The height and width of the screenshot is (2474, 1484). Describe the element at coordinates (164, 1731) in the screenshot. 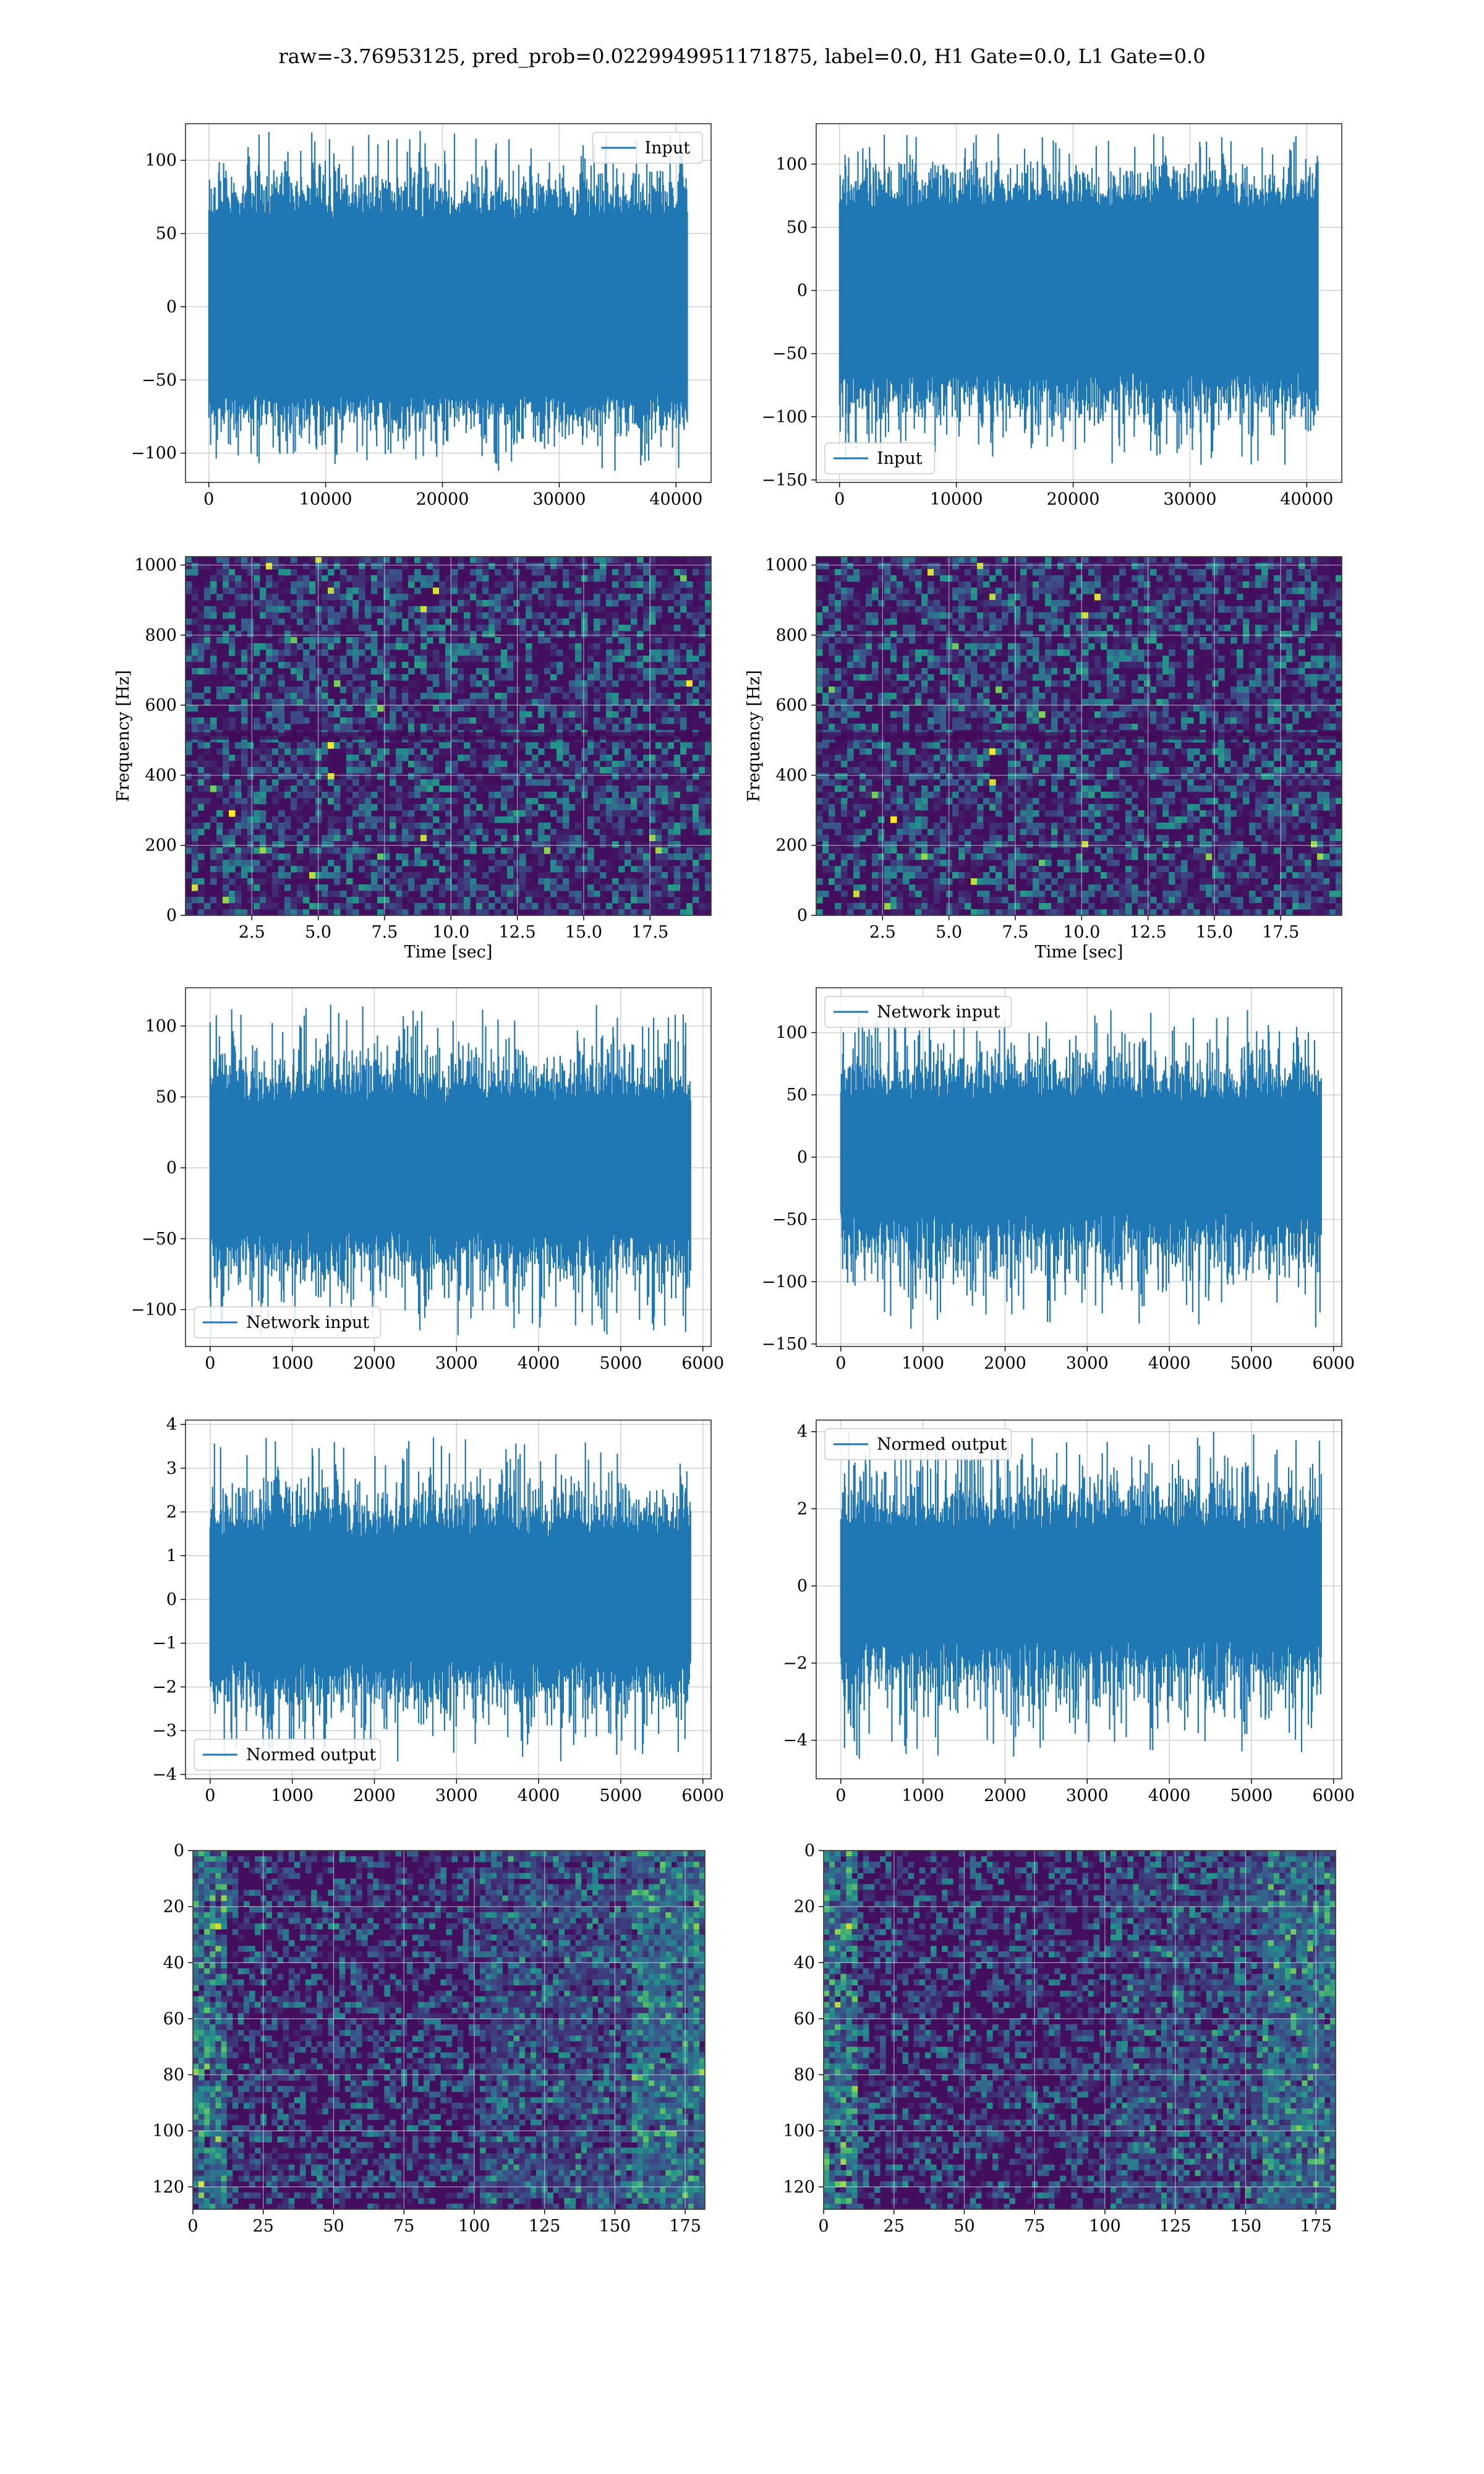

I see `y-tick-label: −3` at that location.